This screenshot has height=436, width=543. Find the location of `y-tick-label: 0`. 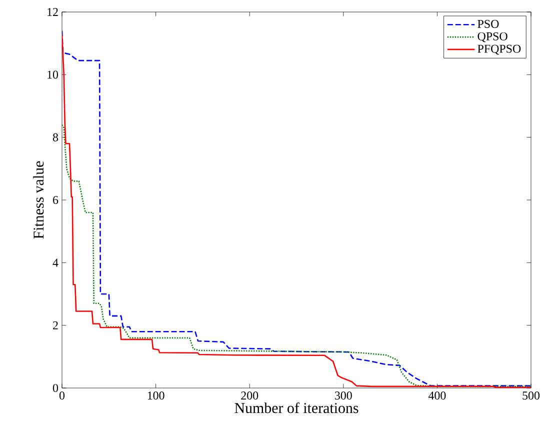

y-tick-label: 0 is located at coordinates (55, 388).